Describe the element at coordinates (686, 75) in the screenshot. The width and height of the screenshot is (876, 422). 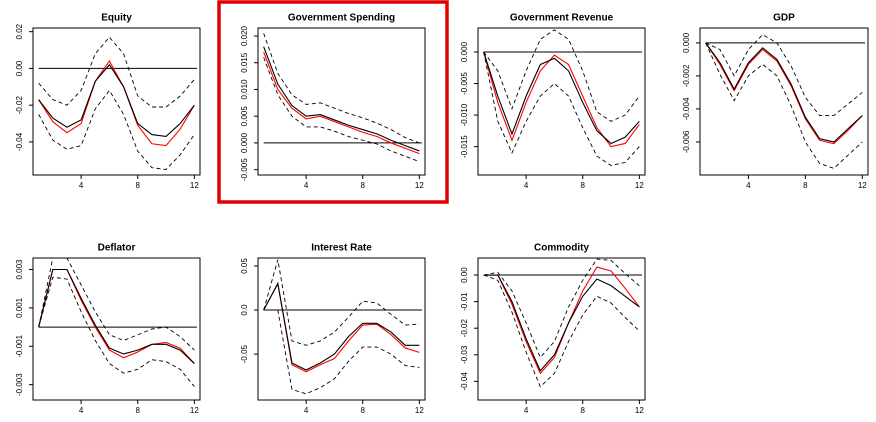
I see `y-tick-label: -0.002` at that location.